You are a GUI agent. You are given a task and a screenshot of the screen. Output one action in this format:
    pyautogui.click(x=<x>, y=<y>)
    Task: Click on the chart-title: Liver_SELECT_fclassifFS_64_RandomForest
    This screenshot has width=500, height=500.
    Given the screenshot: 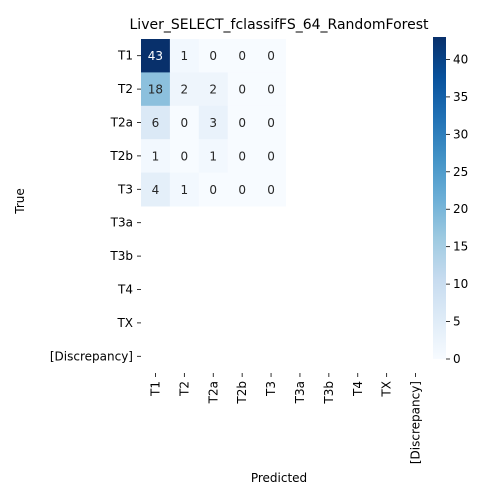 What is the action you would take?
    pyautogui.click(x=279, y=25)
    